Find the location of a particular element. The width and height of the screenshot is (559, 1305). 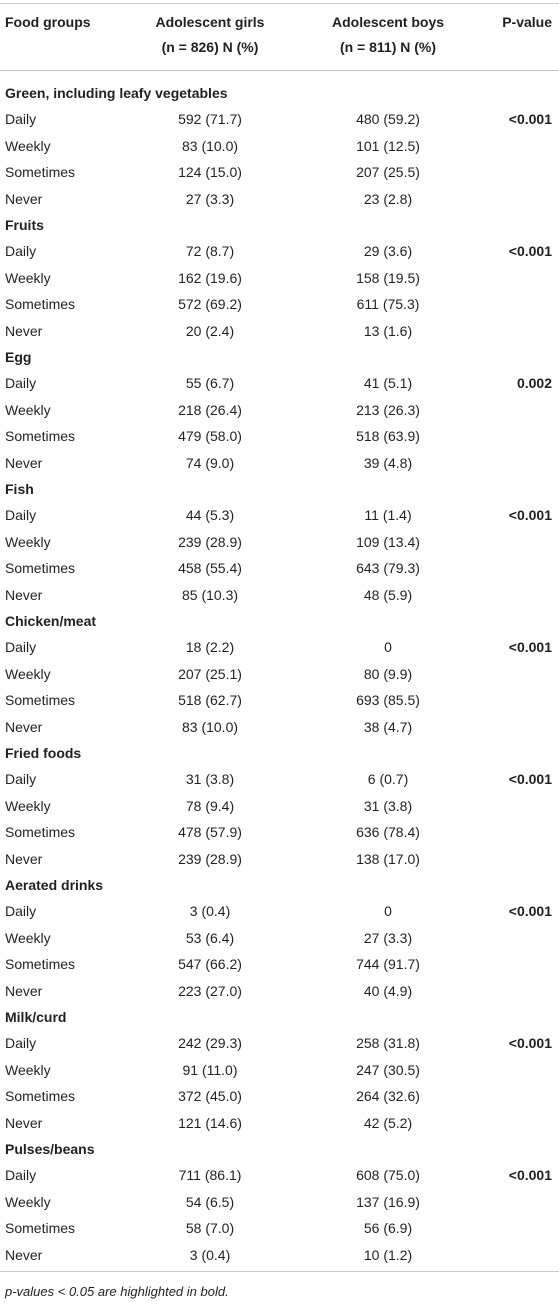

girls-cell: 78 (9.4) is located at coordinates (210, 805).